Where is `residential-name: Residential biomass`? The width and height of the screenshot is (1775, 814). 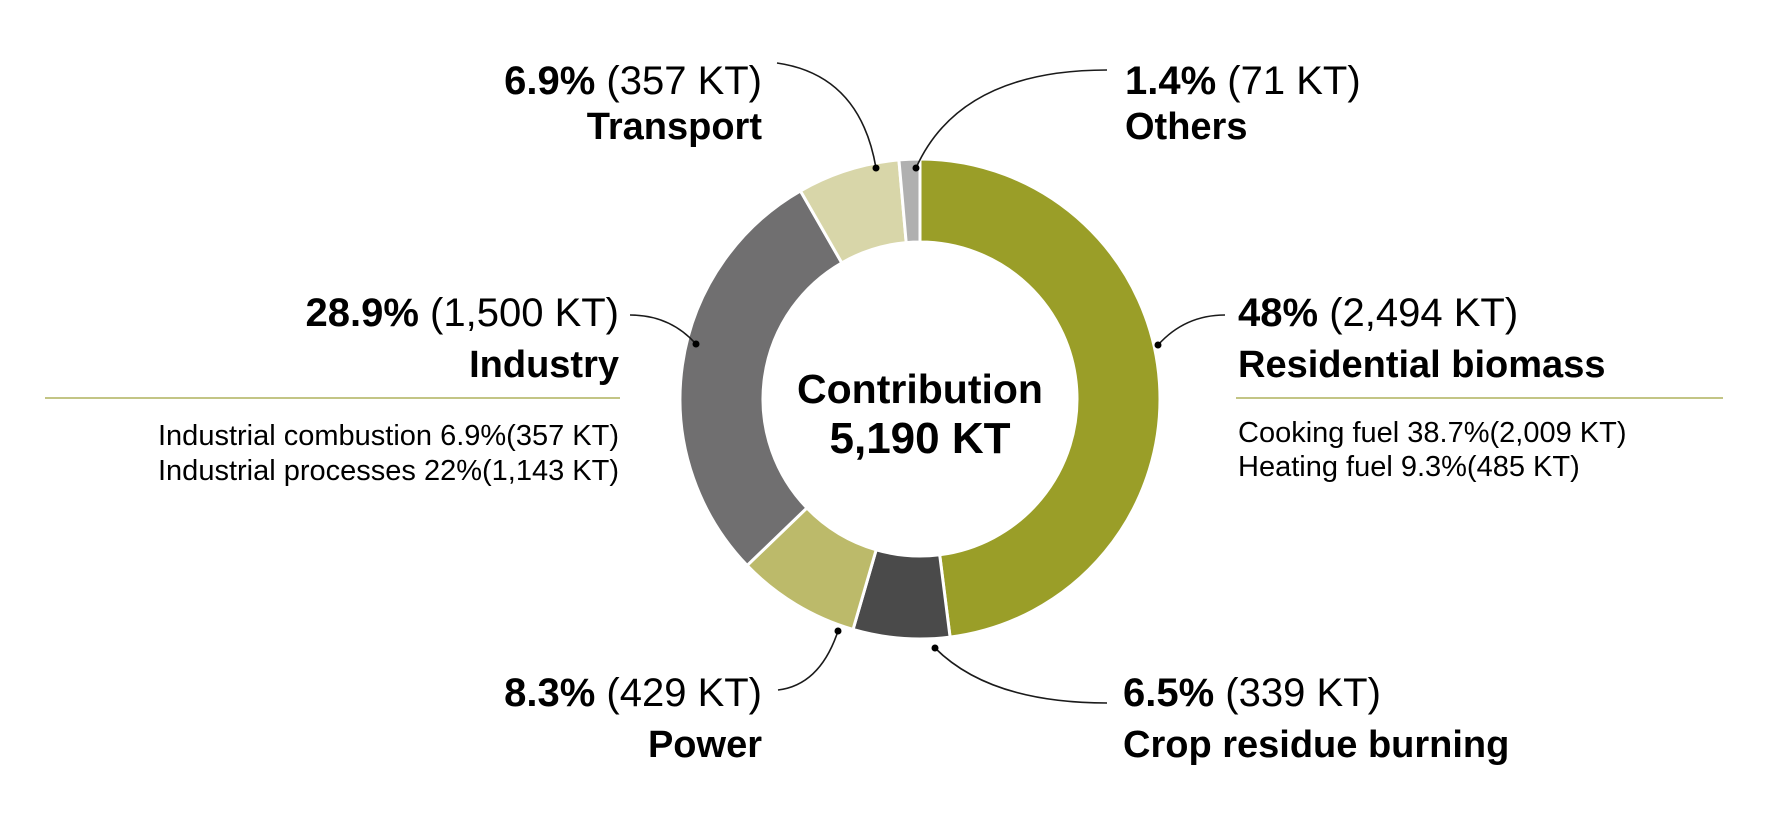
residential-name: Residential biomass is located at coordinates (1422, 365).